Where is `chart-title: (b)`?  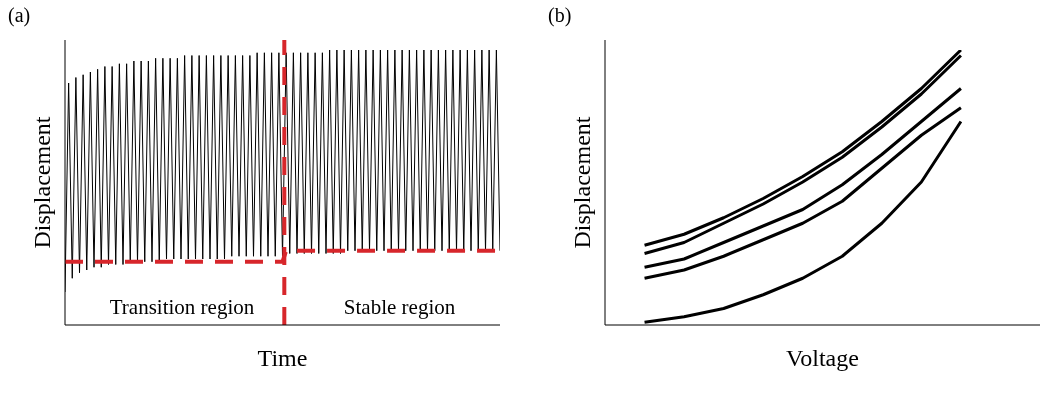 chart-title: (b) is located at coordinates (560, 15).